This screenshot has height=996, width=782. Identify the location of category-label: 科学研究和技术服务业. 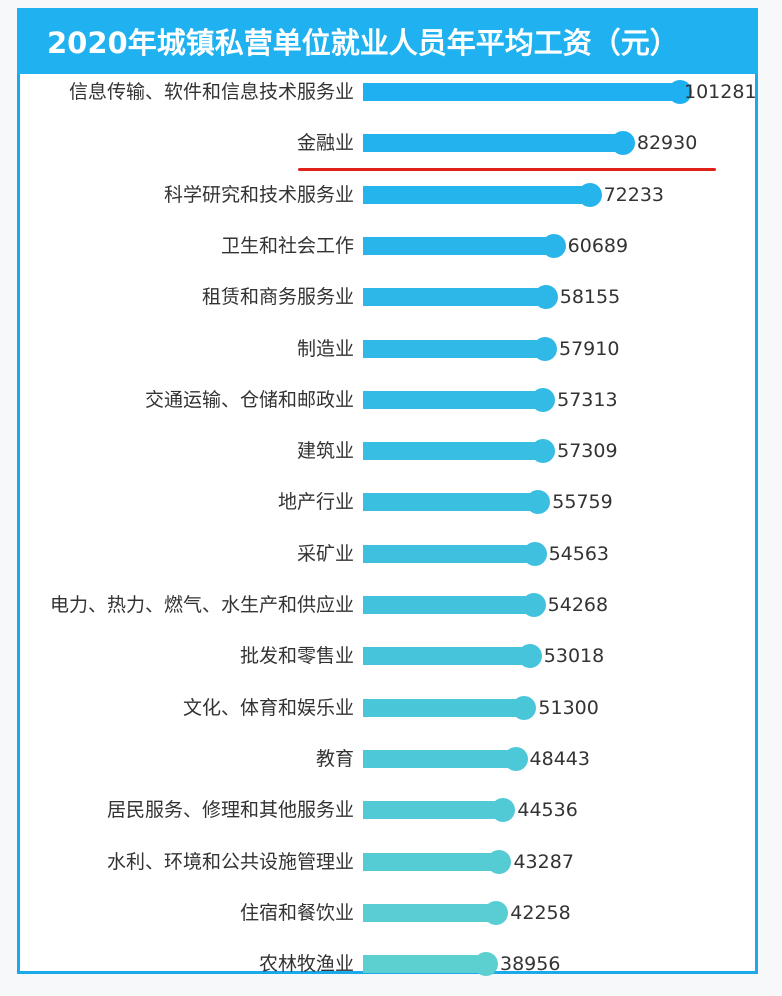
(258, 194).